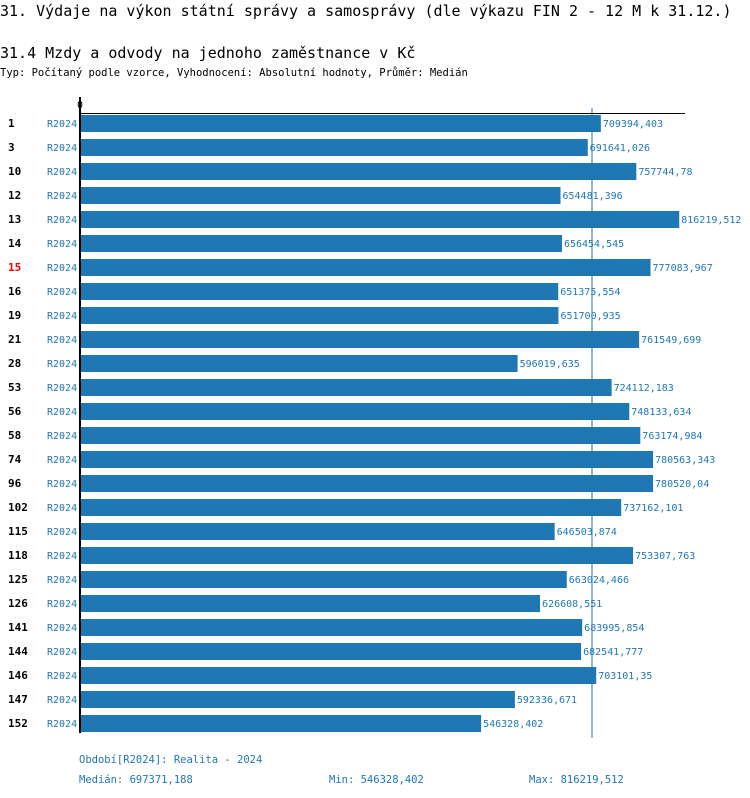  What do you see at coordinates (15, 411) in the screenshot?
I see `category-label: 56` at bounding box center [15, 411].